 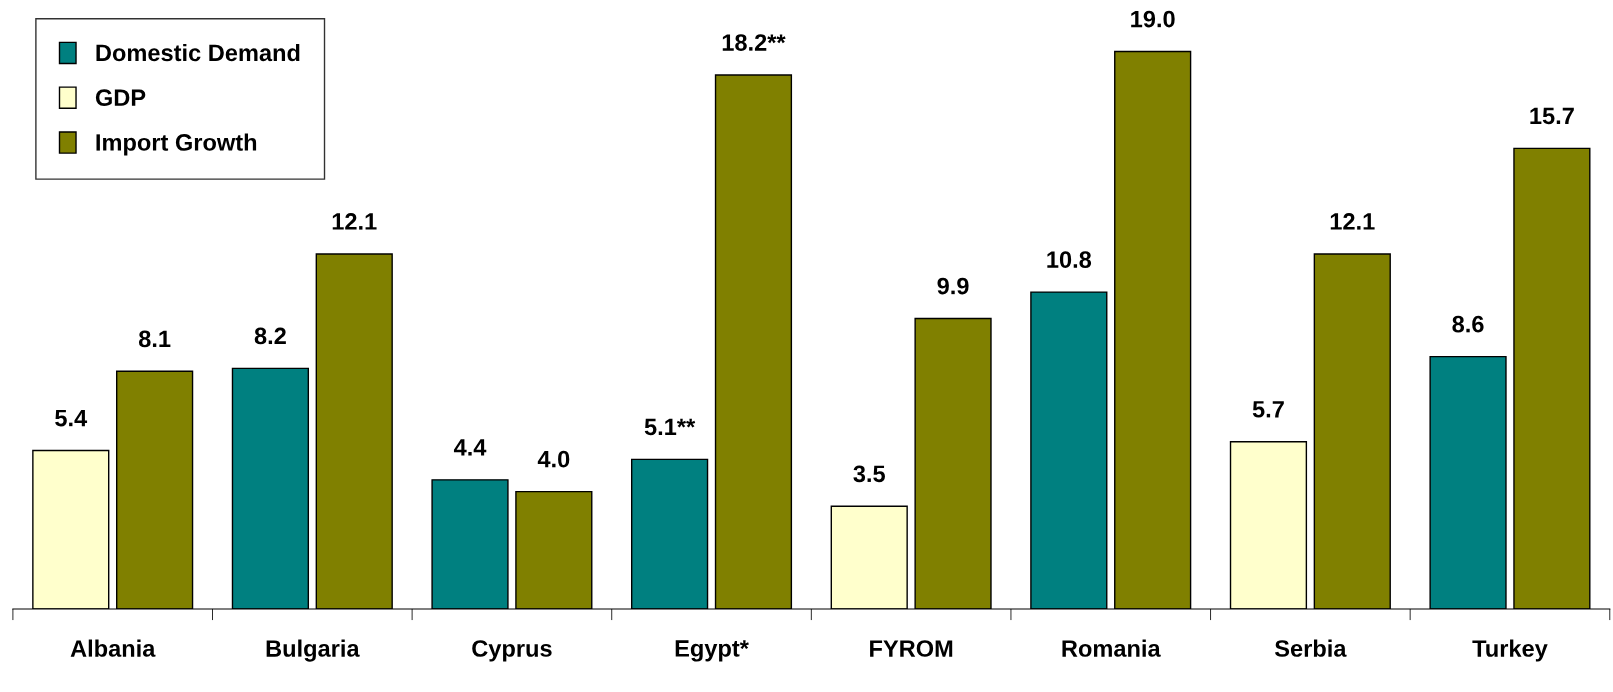 What do you see at coordinates (869, 474) in the screenshot?
I see `data-label: 3.5` at bounding box center [869, 474].